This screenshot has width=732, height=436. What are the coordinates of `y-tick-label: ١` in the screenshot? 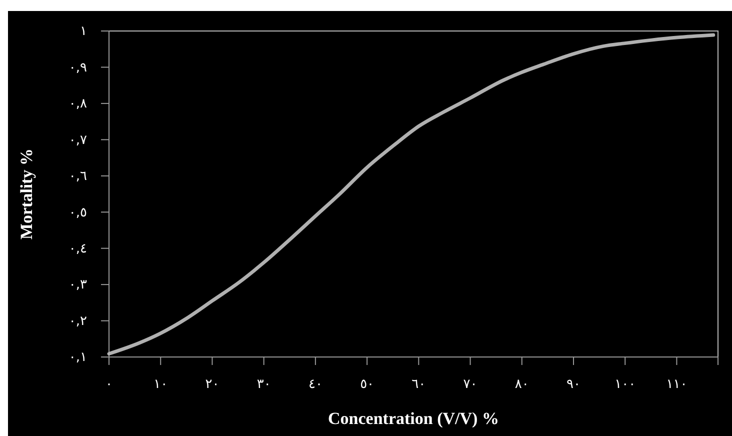 It's located at (83, 32).